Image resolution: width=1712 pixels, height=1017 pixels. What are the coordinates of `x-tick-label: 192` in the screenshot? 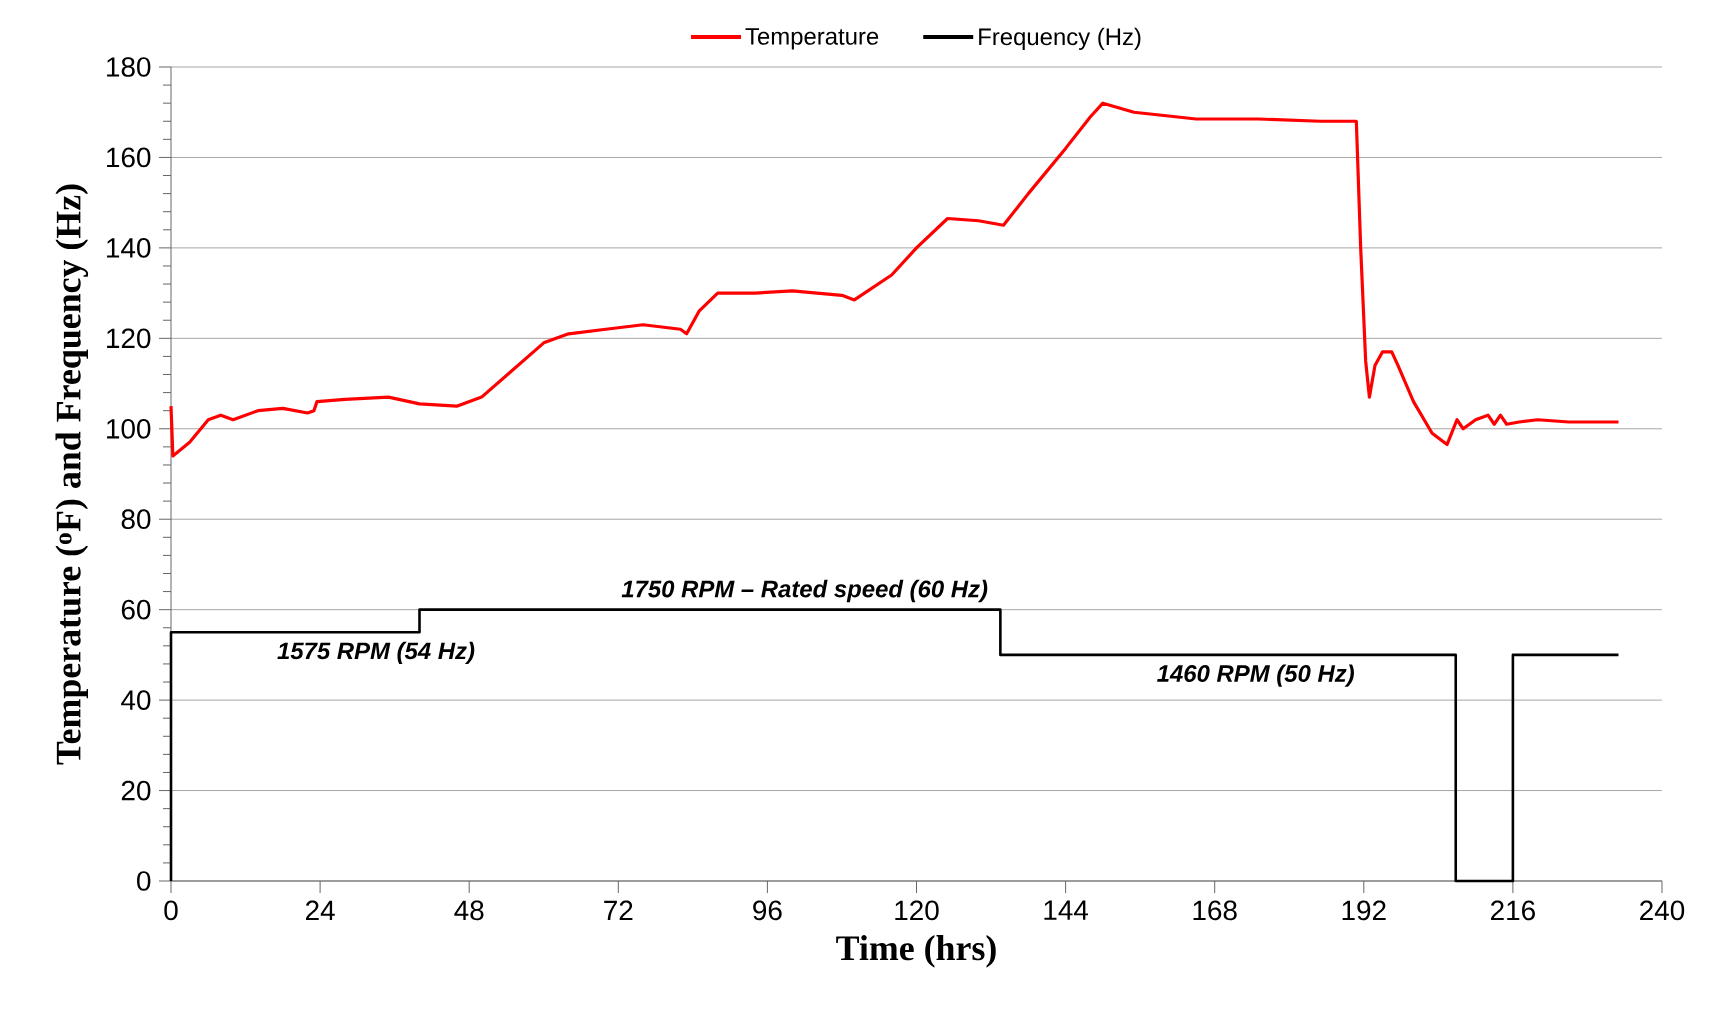 It's located at (1364, 910).